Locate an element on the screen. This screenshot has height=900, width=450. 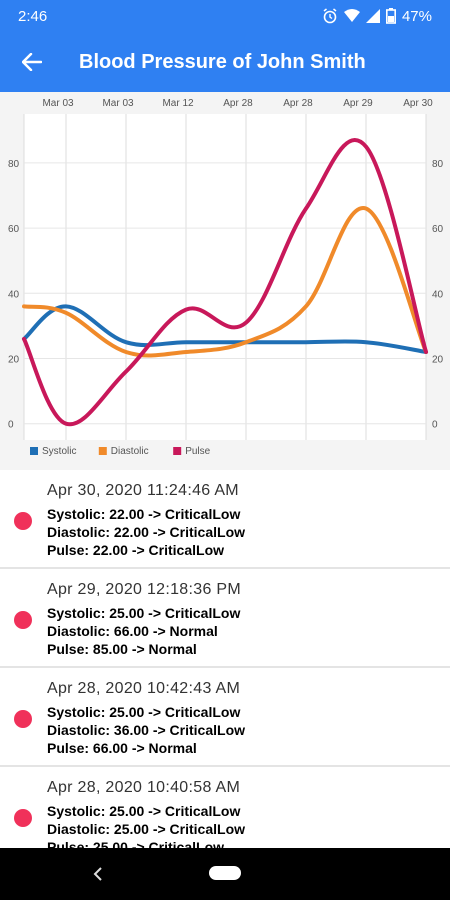
legend-label-pulse: Pulse is located at coordinates (197, 451).